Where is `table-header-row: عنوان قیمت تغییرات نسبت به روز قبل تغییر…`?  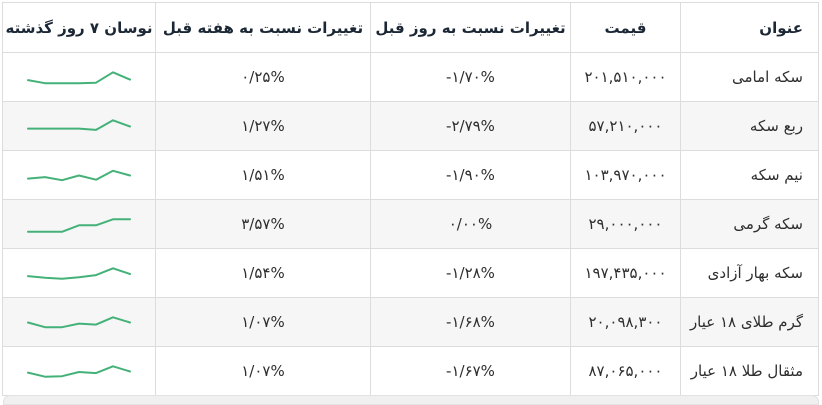
table-header-row: عنوان قیمت تغییرات نسبت به روز قبل تغییر… is located at coordinates (410, 27).